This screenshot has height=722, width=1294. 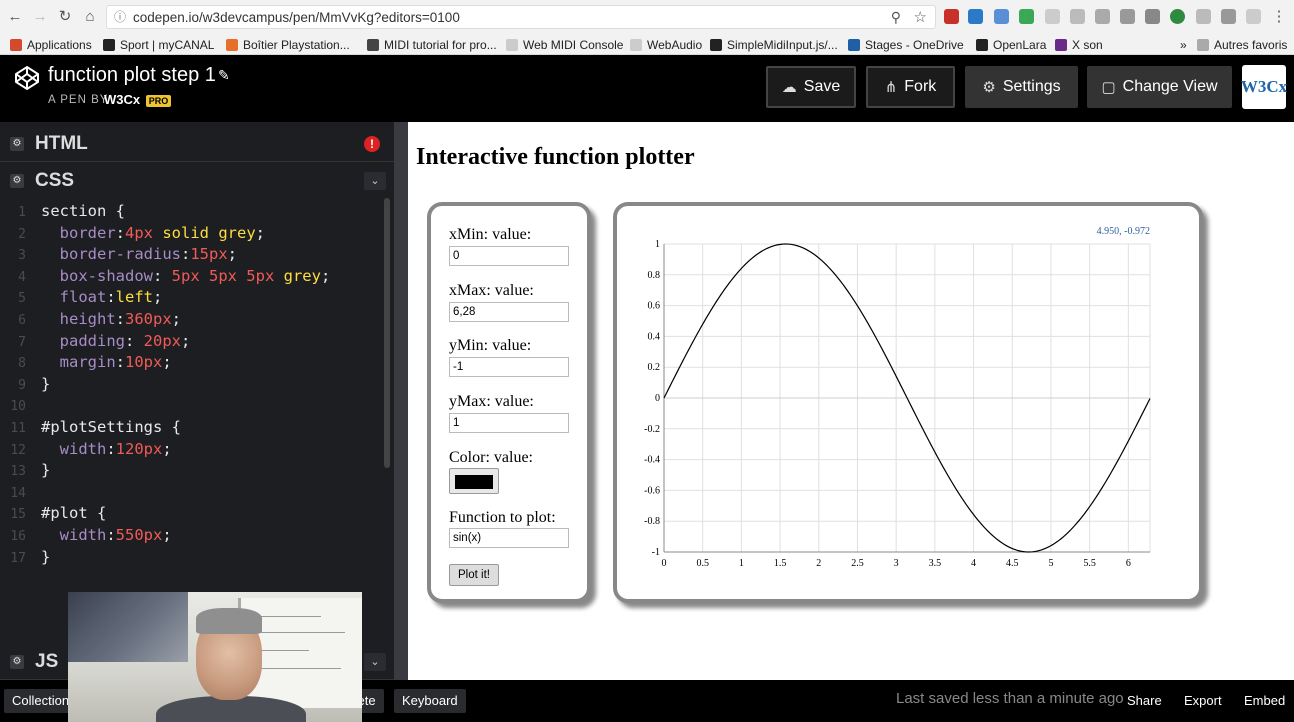 What do you see at coordinates (1011, 44) in the screenshot?
I see `bookmark-item: OpenLara` at bounding box center [1011, 44].